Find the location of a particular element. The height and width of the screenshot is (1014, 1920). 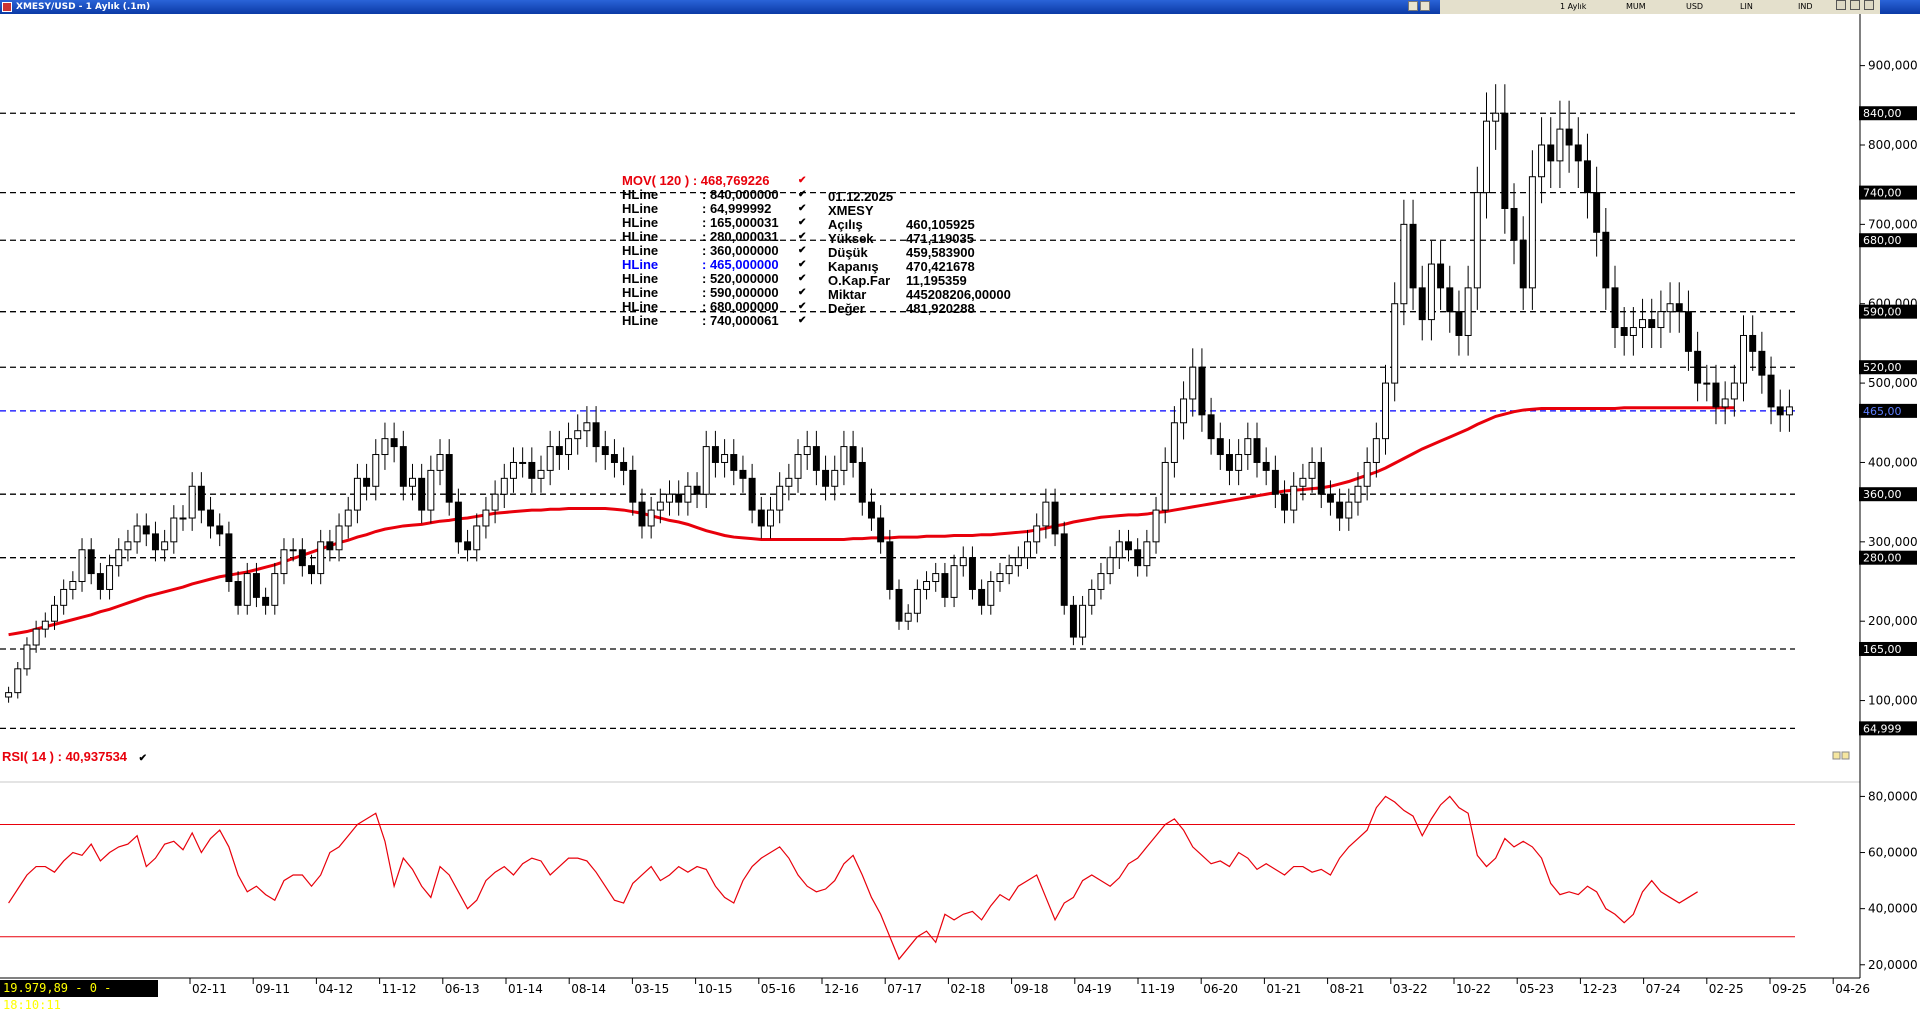

legend-hline-value: : 465,000000 is located at coordinates (740, 264).